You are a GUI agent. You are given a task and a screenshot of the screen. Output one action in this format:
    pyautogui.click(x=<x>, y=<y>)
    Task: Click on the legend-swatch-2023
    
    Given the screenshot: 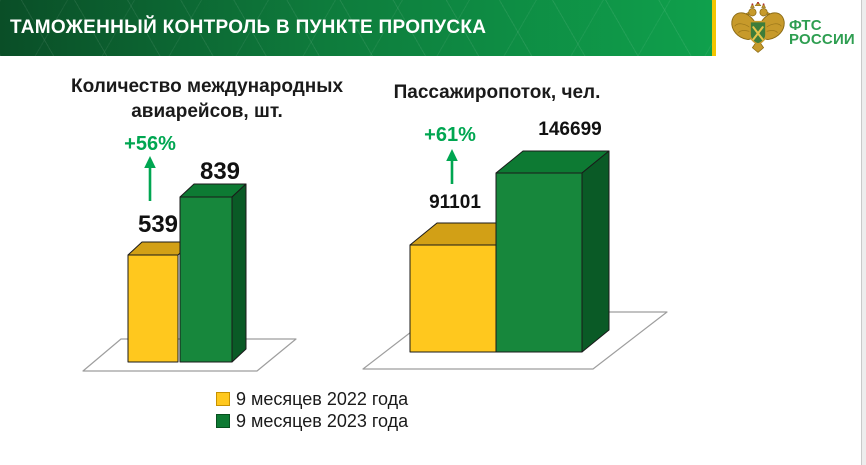 What is the action you would take?
    pyautogui.click(x=223, y=421)
    